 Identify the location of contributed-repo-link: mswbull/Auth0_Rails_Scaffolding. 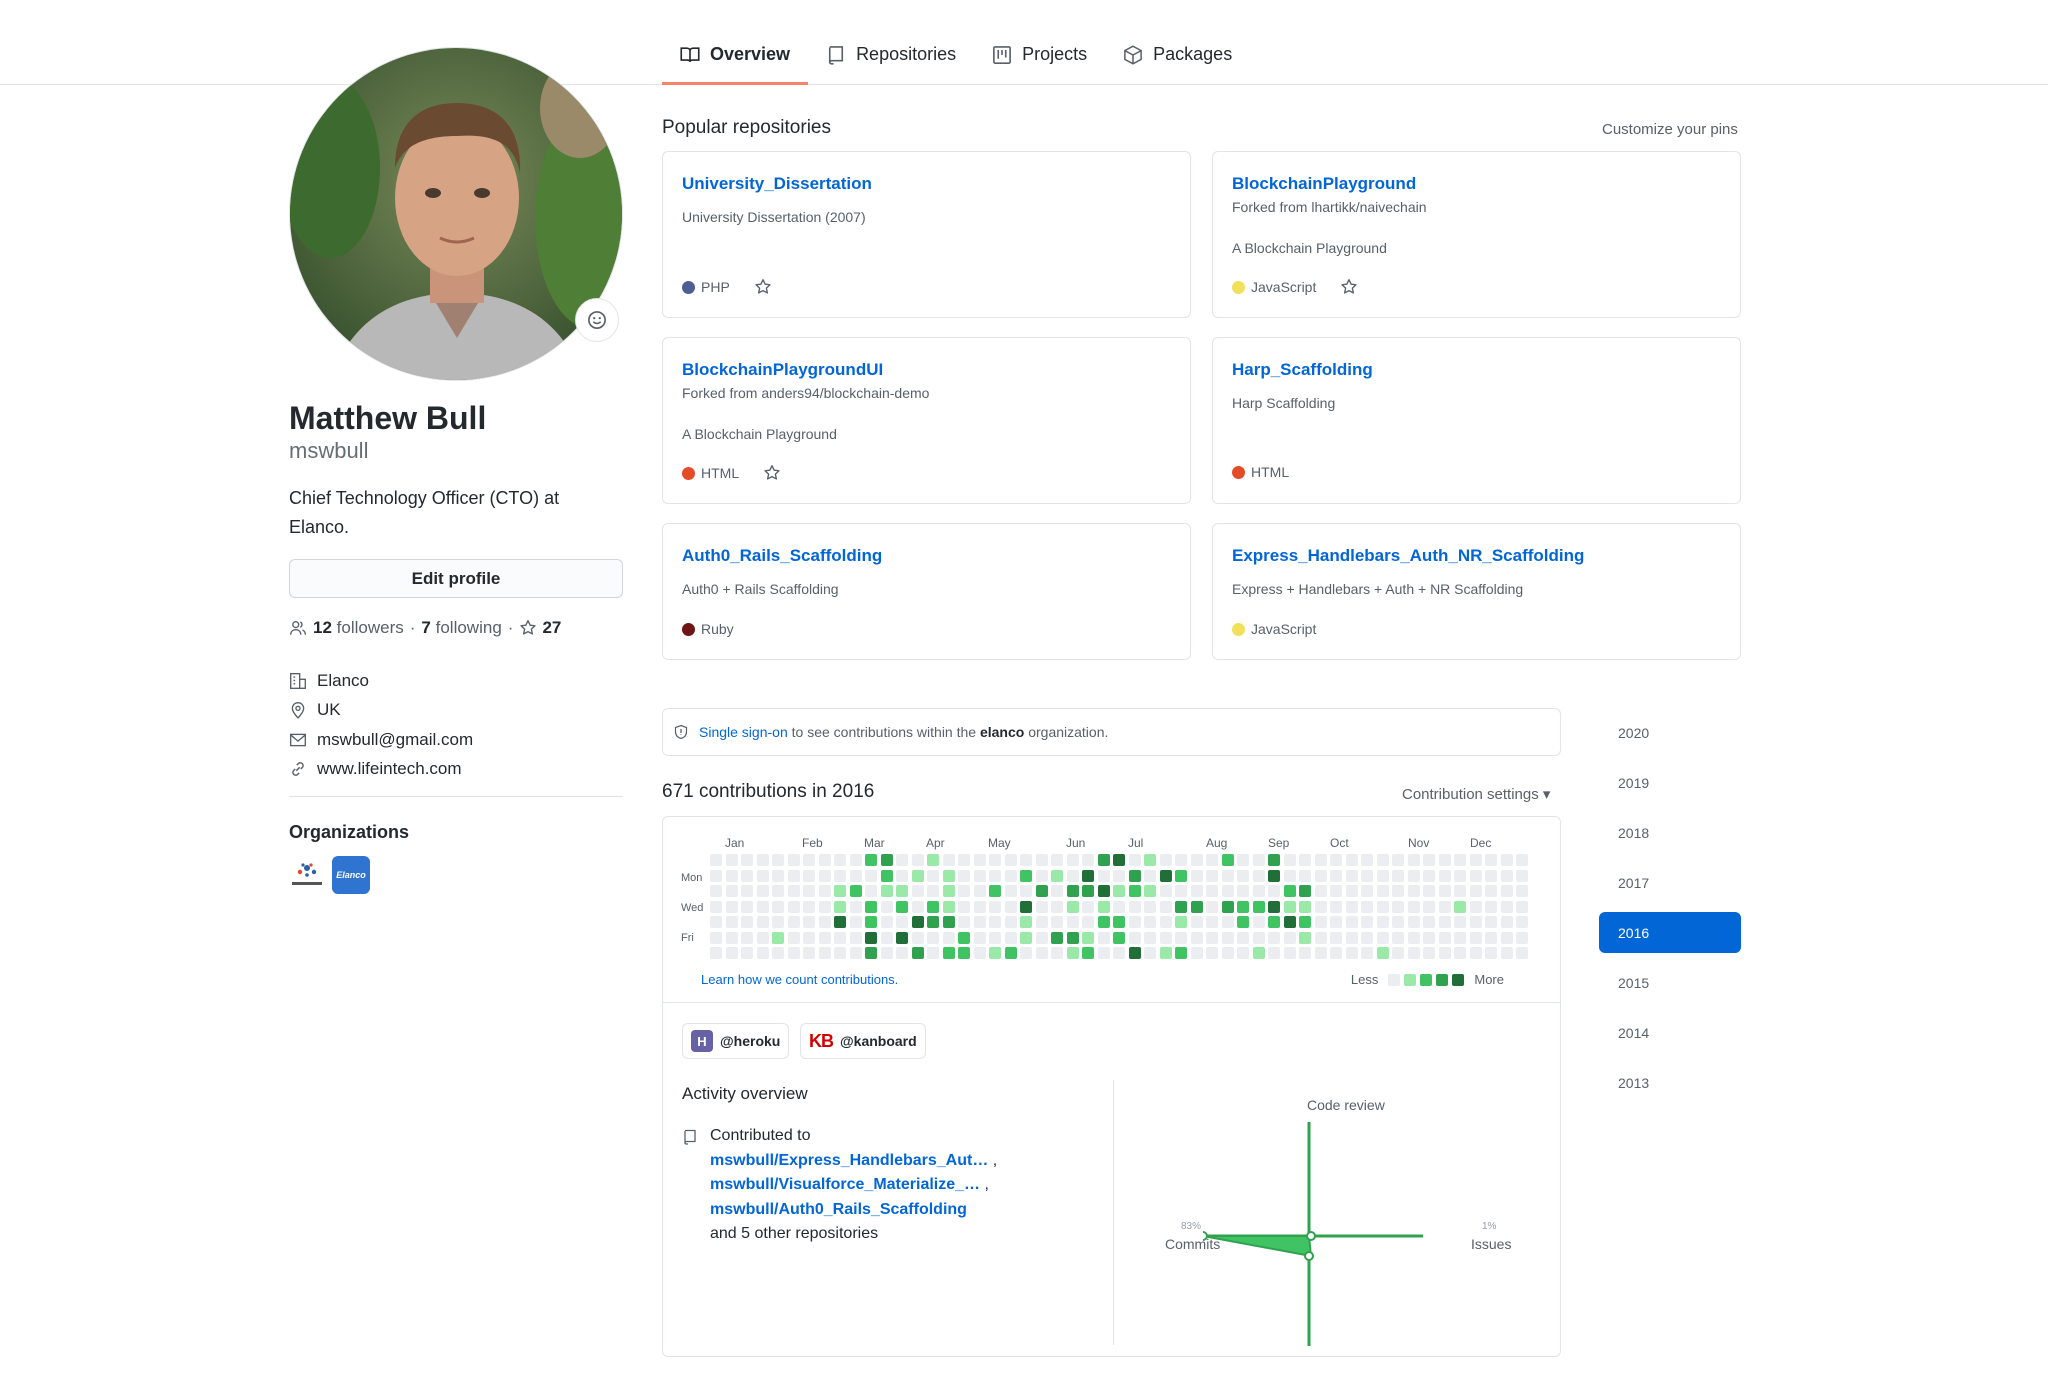
(838, 1209).